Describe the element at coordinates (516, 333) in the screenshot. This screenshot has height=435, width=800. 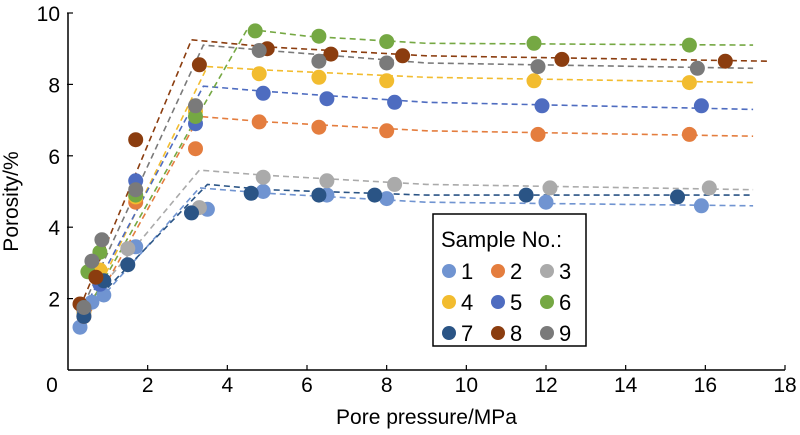
I see `legend-label: 8` at that location.